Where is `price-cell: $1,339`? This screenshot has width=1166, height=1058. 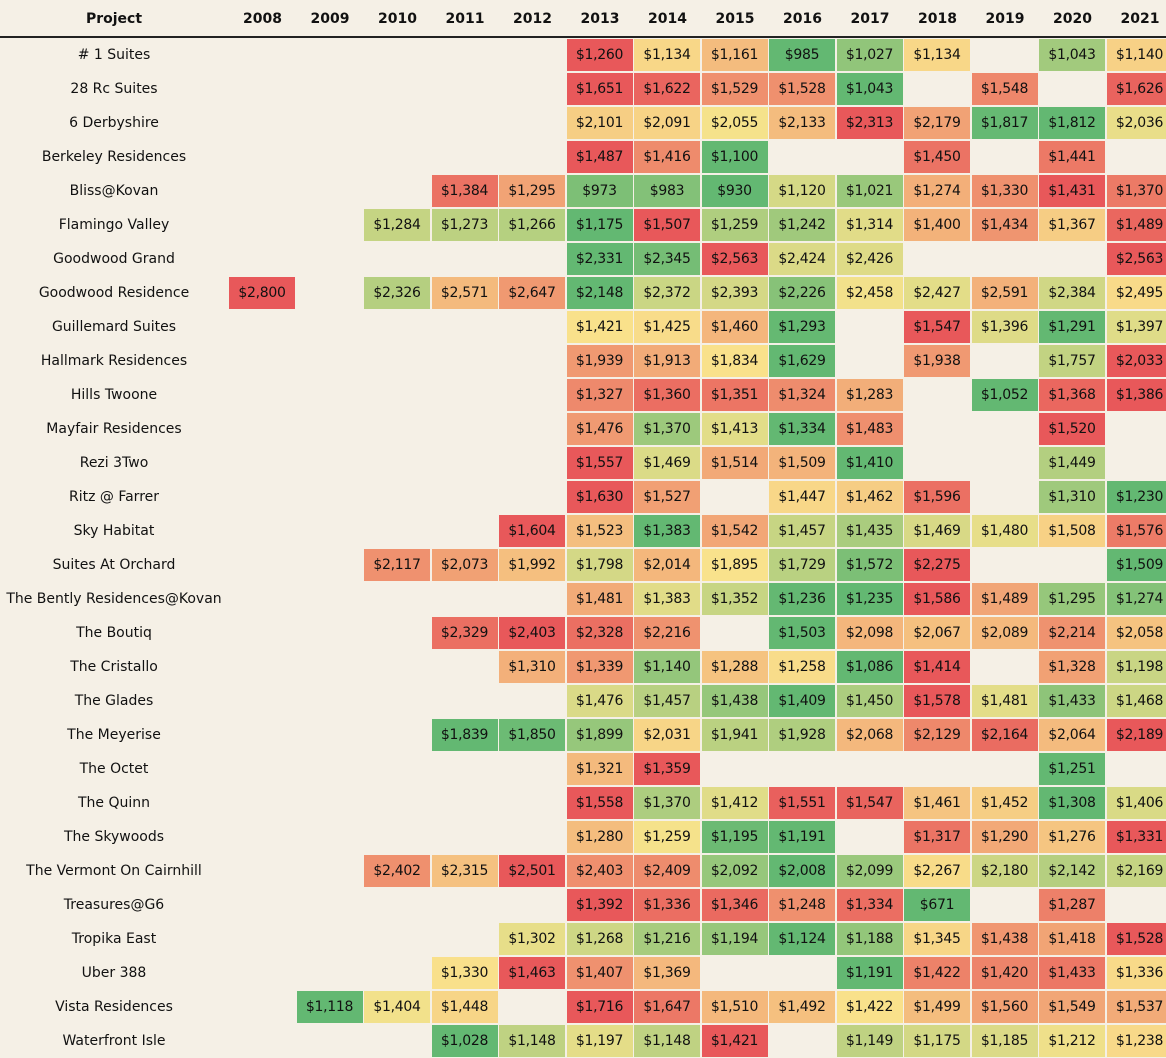
price-cell: $1,339 is located at coordinates (600, 667).